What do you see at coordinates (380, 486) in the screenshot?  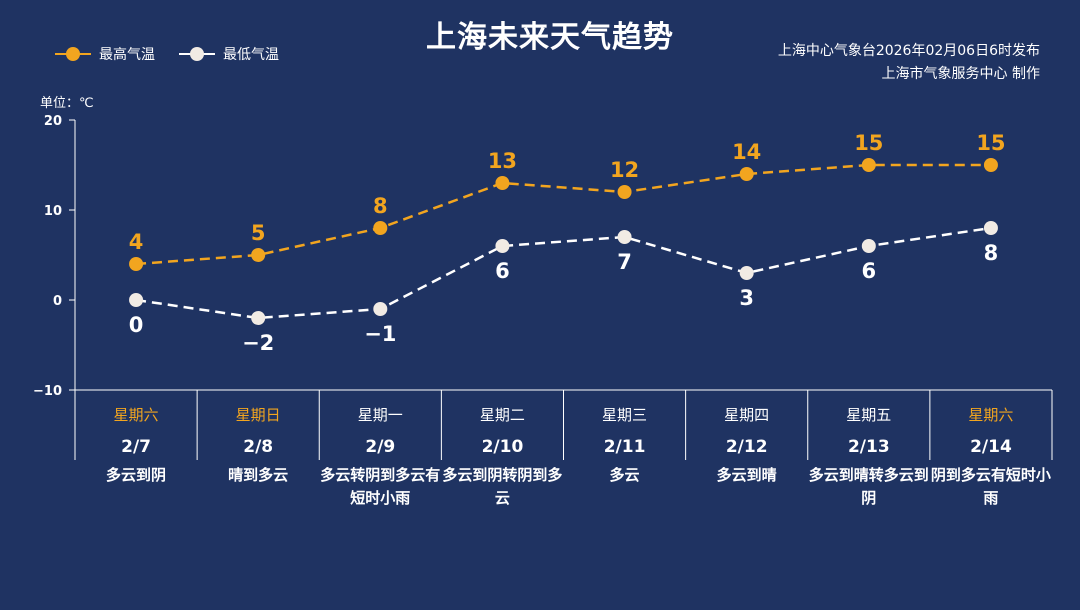 I see `weather-desc: 多云转阴到多云有短时小雨` at bounding box center [380, 486].